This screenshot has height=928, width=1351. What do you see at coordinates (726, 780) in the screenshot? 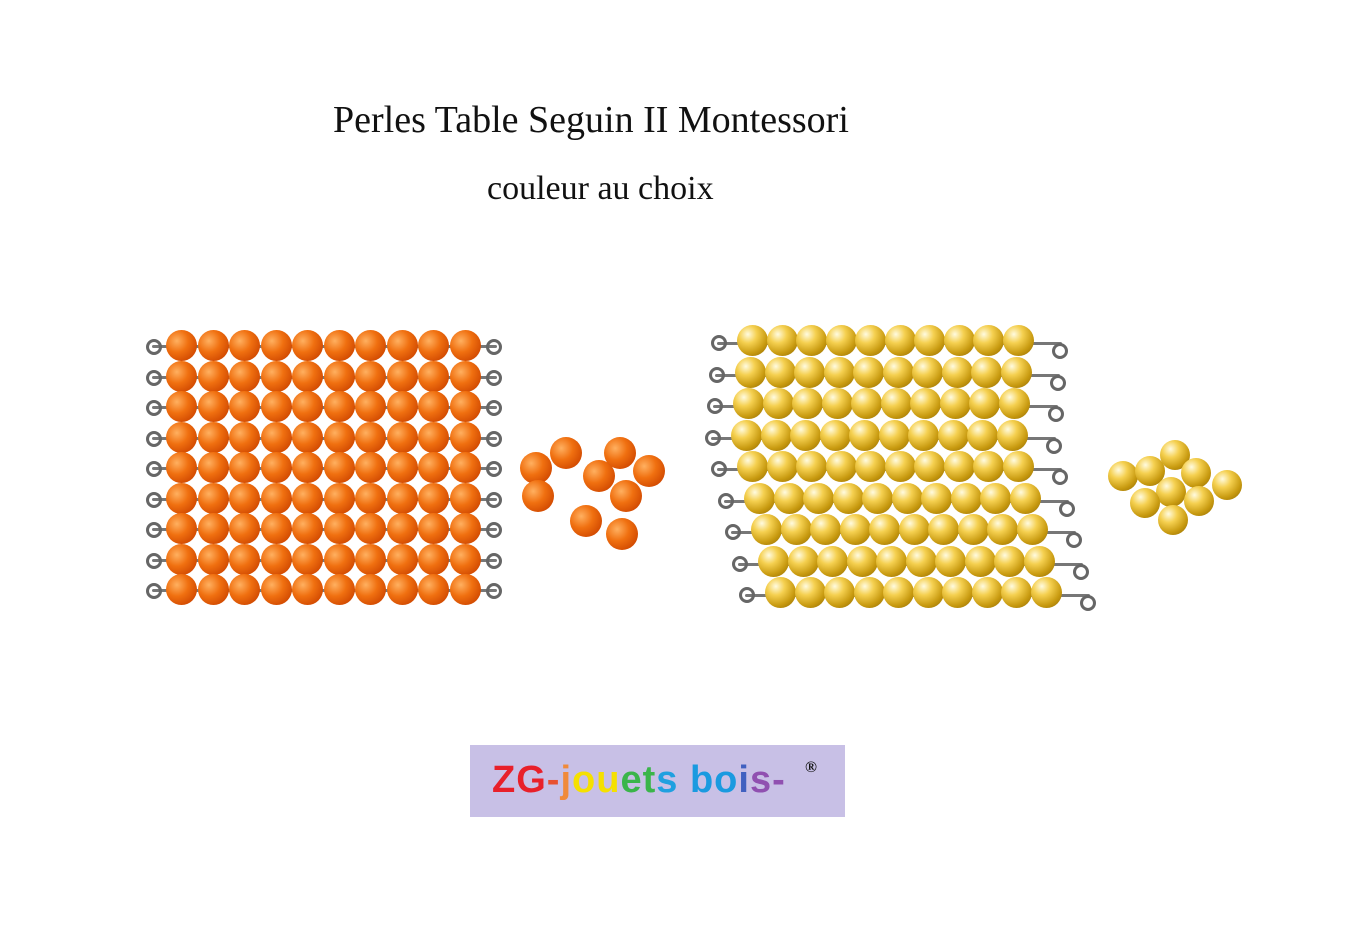
I see `logo-letter: o` at bounding box center [726, 780].